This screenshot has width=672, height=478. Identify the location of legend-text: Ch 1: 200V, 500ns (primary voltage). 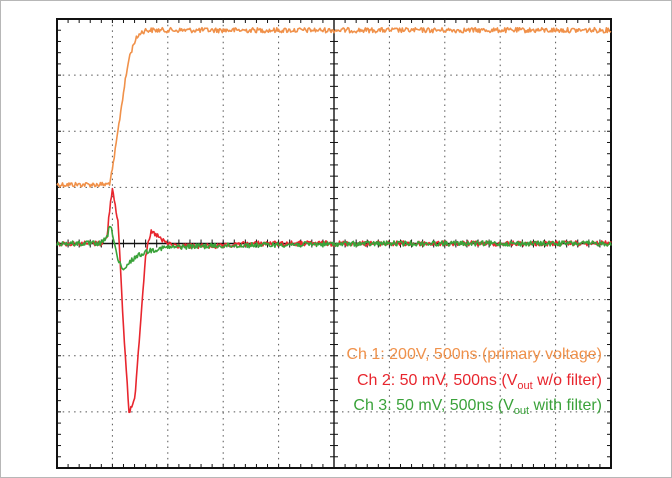
(474, 354).